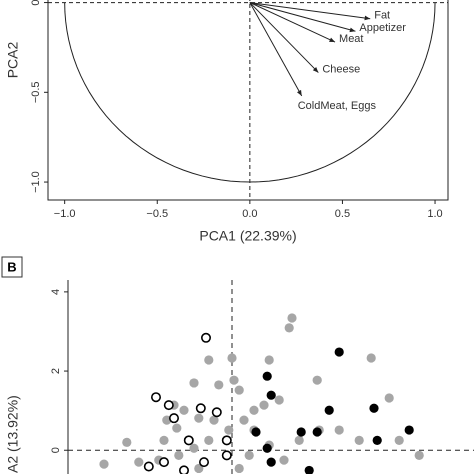 The height and width of the screenshot is (474, 474). Describe the element at coordinates (249, 214) in the screenshot. I see `x-tick-label: 0.0` at that location.